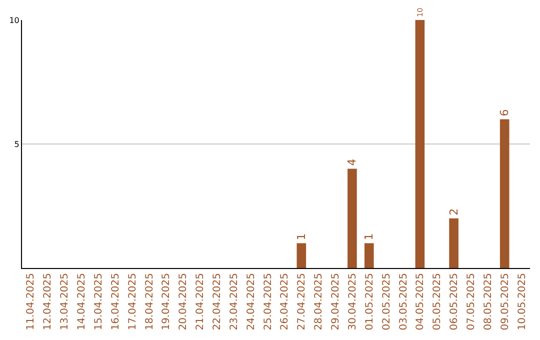  Describe the element at coordinates (386, 301) in the screenshot. I see `x-tick-label: 02.05.2025` at that location.